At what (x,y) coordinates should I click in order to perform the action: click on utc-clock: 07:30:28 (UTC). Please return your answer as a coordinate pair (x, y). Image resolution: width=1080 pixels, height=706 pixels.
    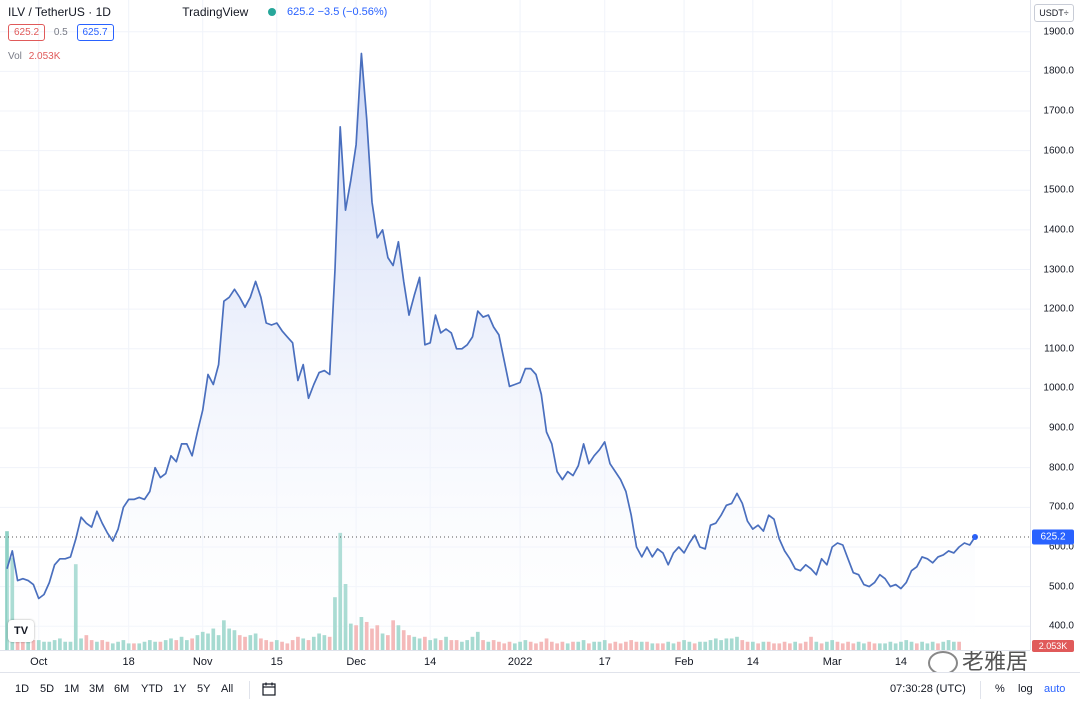
    Looking at the image, I should click on (928, 689).